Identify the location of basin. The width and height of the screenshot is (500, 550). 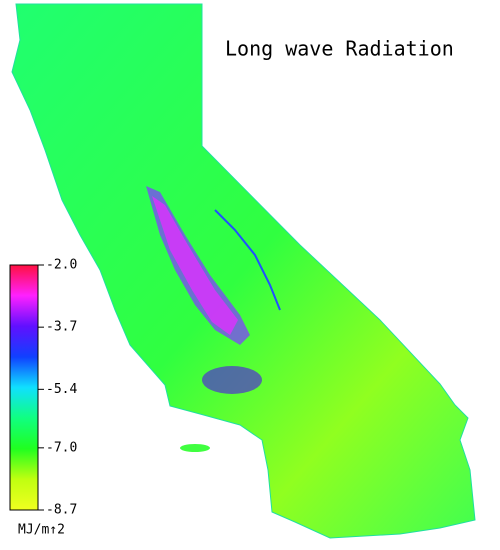
(232, 380).